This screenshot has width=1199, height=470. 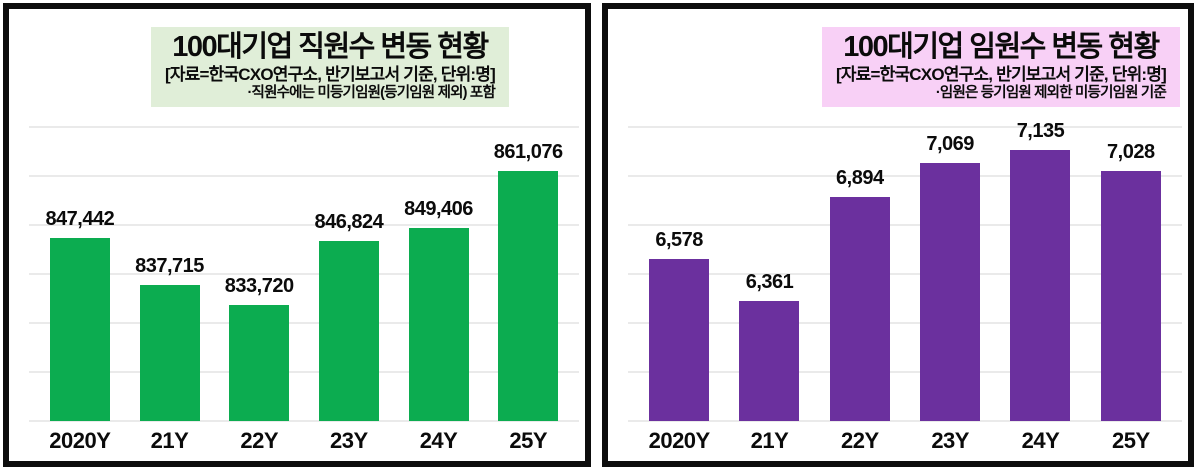 I want to click on bar-value-label: 7,135, so click(x=1040, y=130).